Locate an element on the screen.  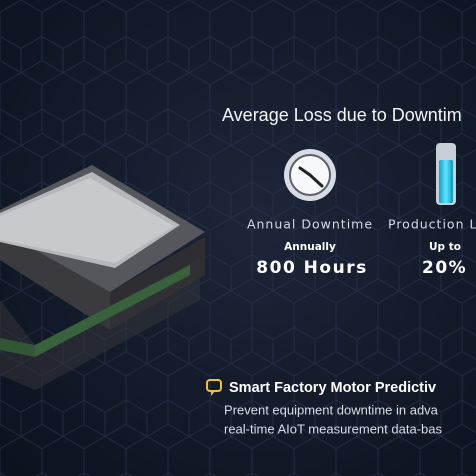
heading: Average Loss due to Downtim is located at coordinates (342, 115).